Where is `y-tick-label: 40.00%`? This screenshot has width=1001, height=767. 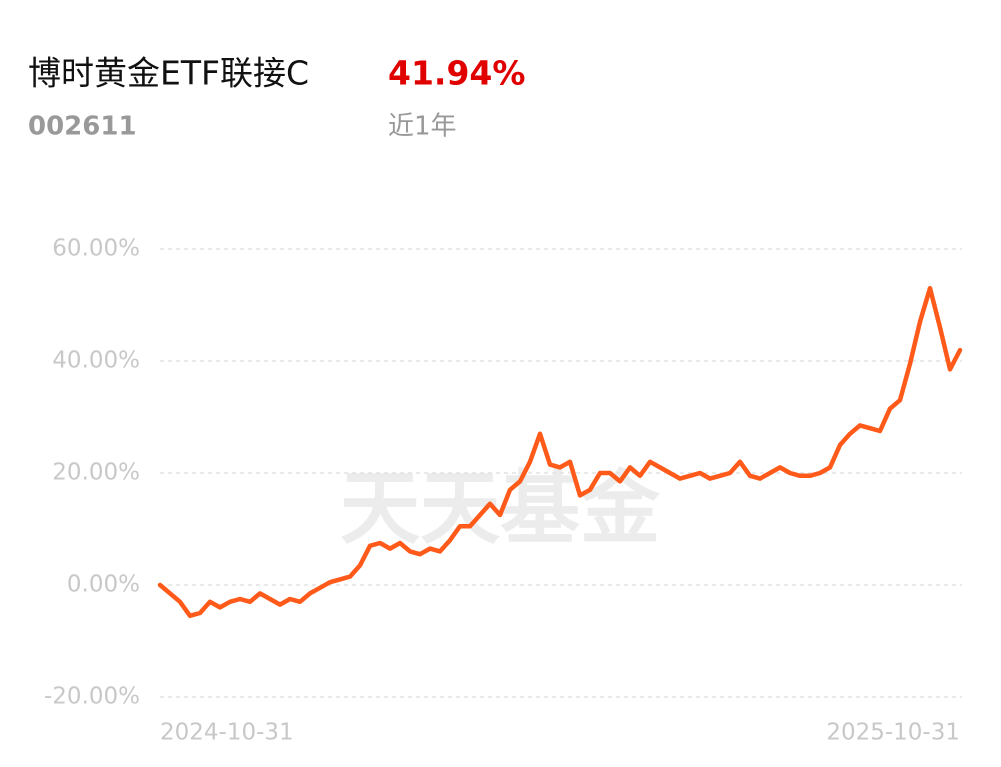
y-tick-label: 40.00% is located at coordinates (96, 361).